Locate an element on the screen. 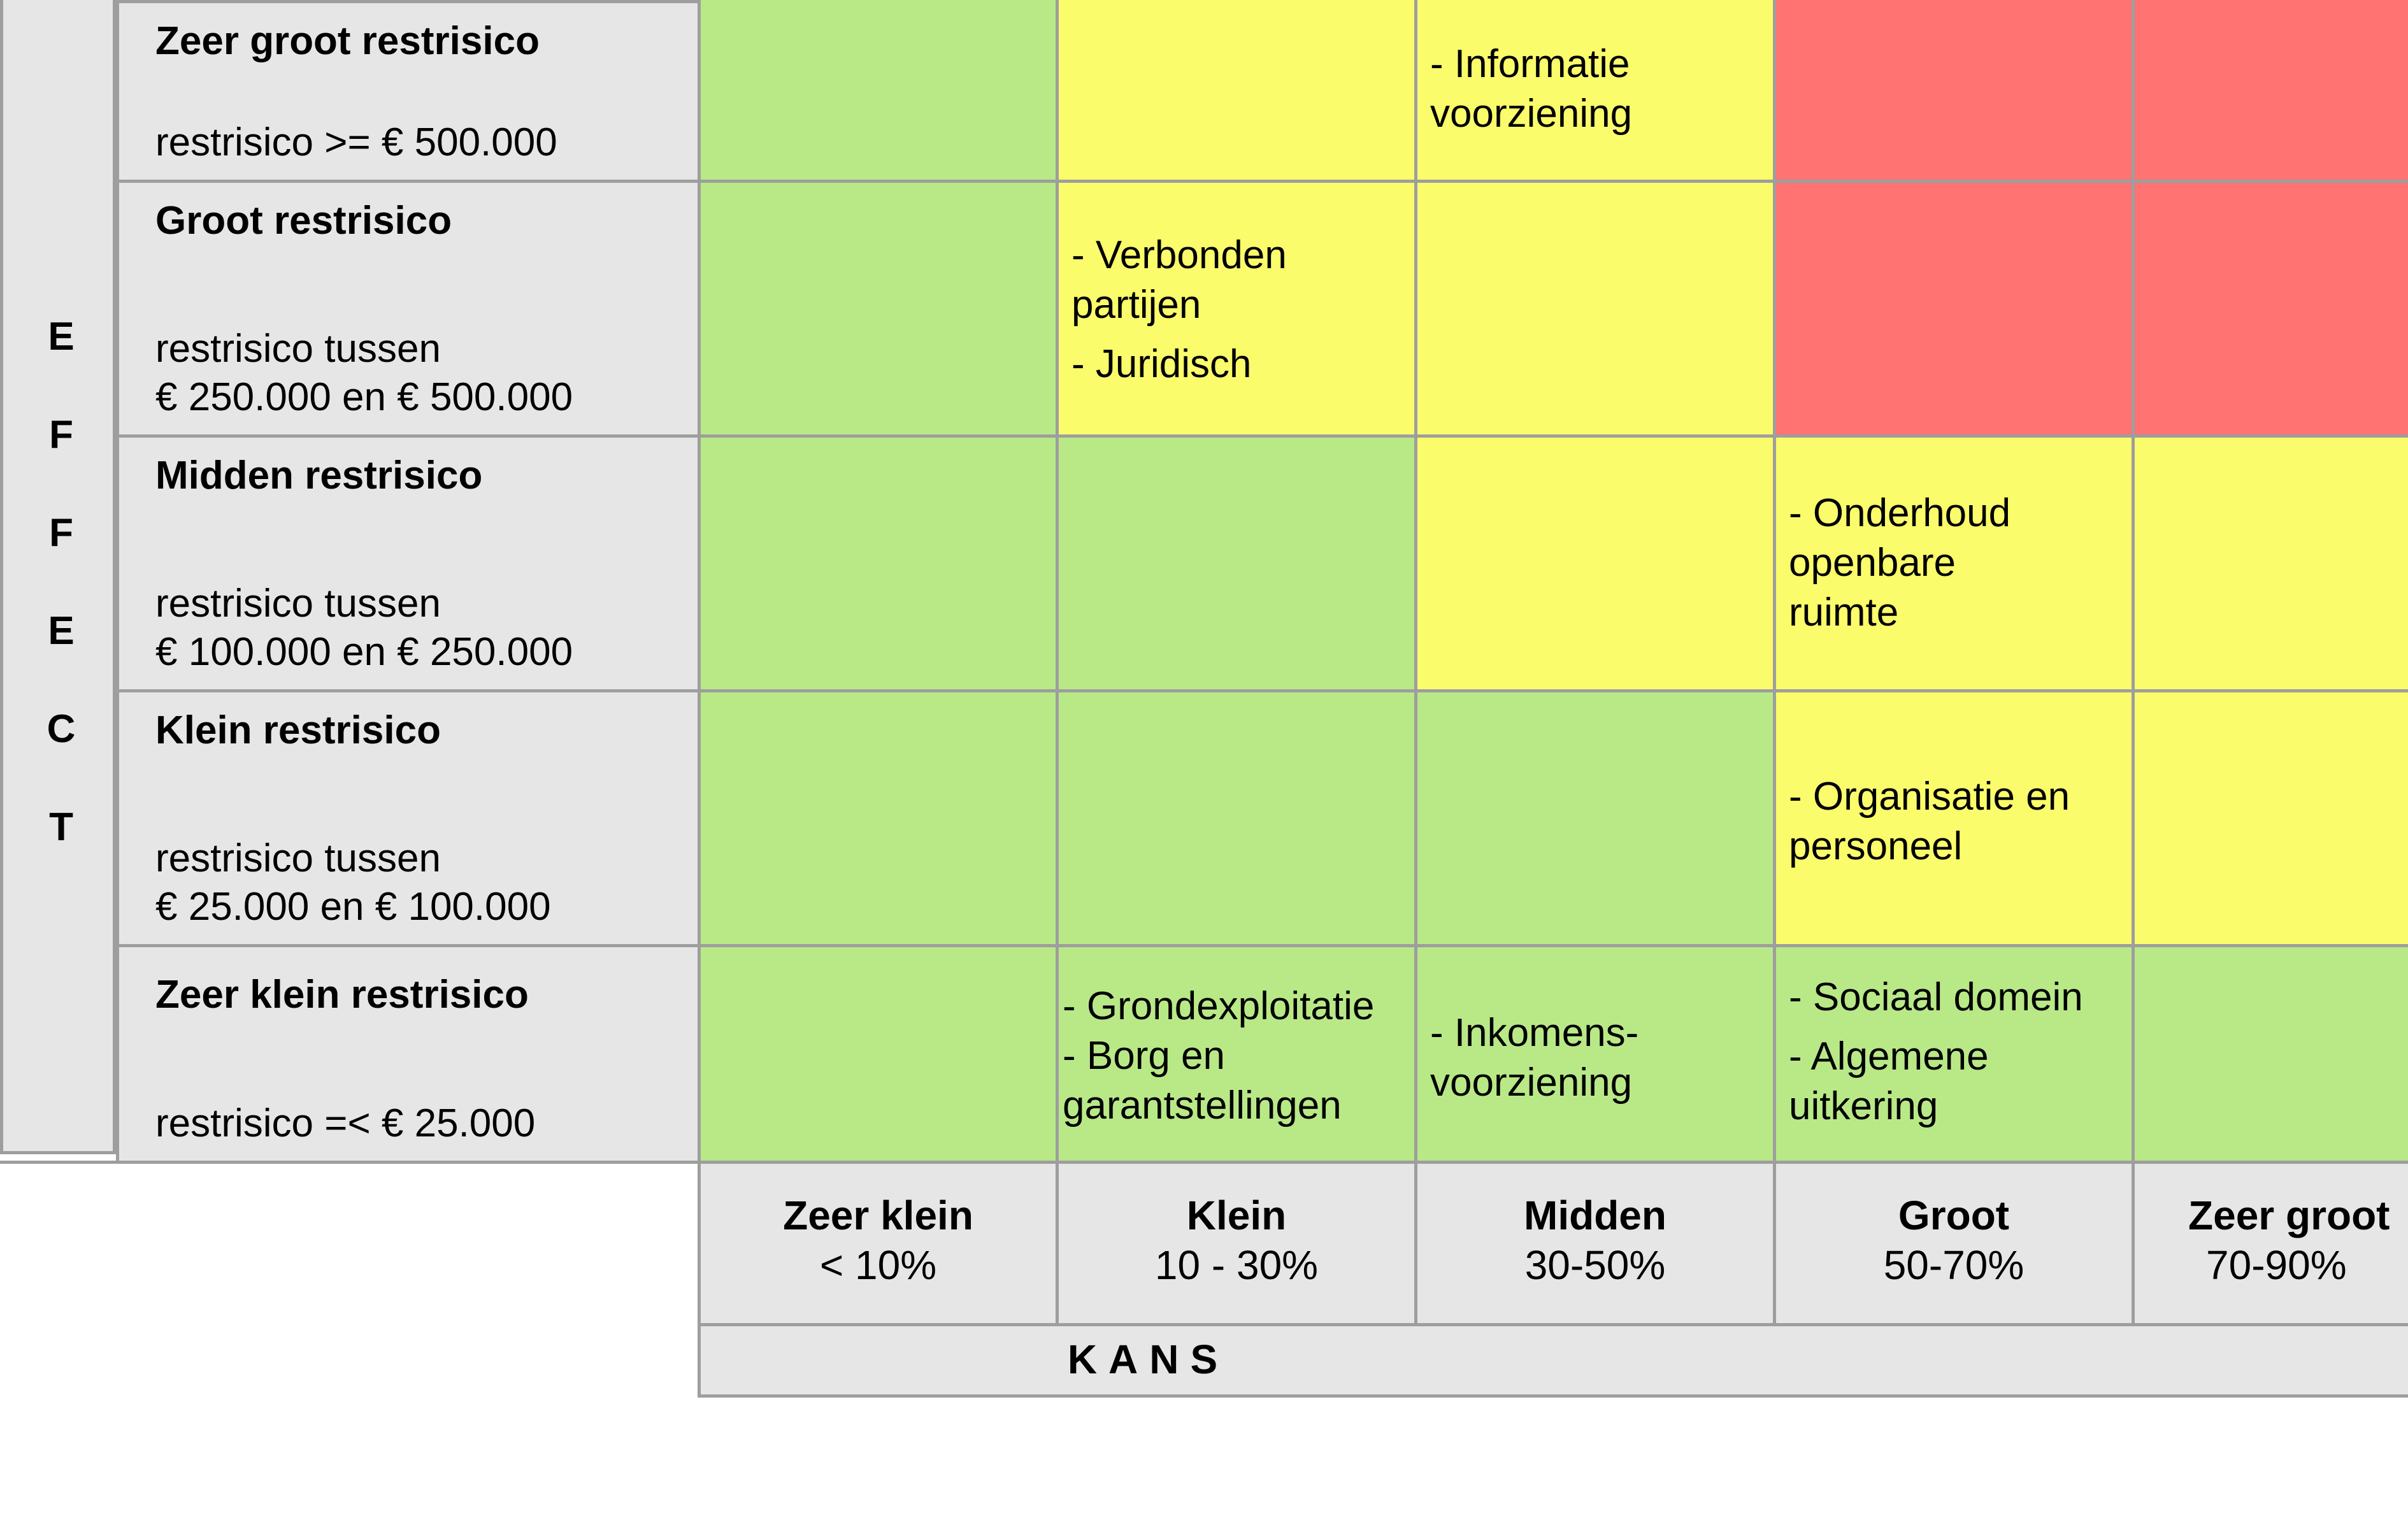 The height and width of the screenshot is (1532, 2408). column-range: 70-90% is located at coordinates (2276, 1265).